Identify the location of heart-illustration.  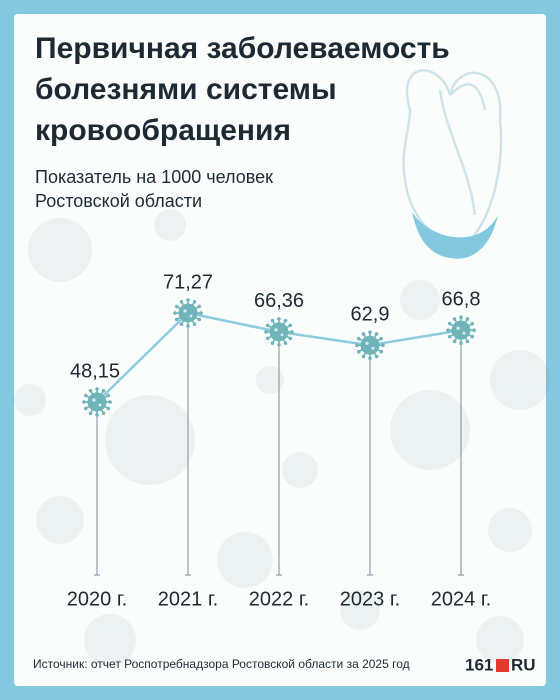
(452, 164).